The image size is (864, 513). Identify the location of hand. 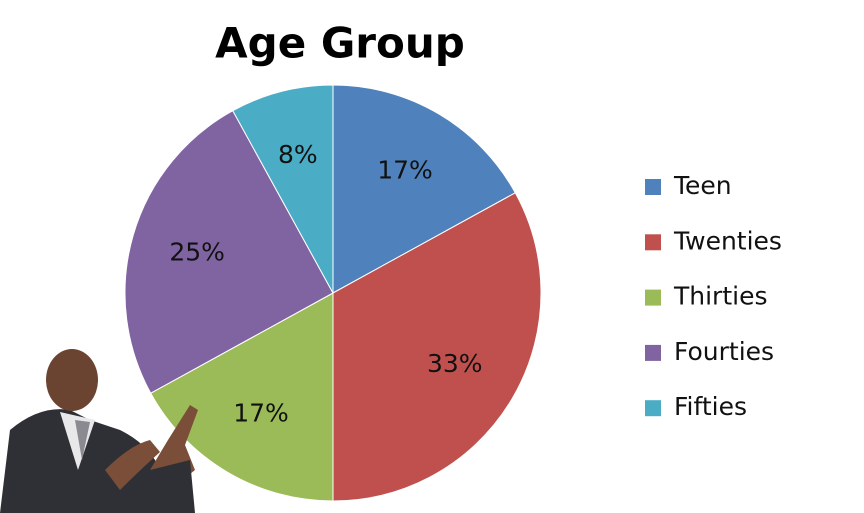
(132, 465).